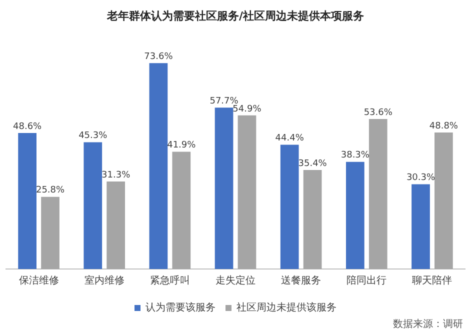 Image resolution: width=471 pixels, height=335 pixels. Describe the element at coordinates (181, 145) in the screenshot. I see `data-label: 41.9%` at that location.